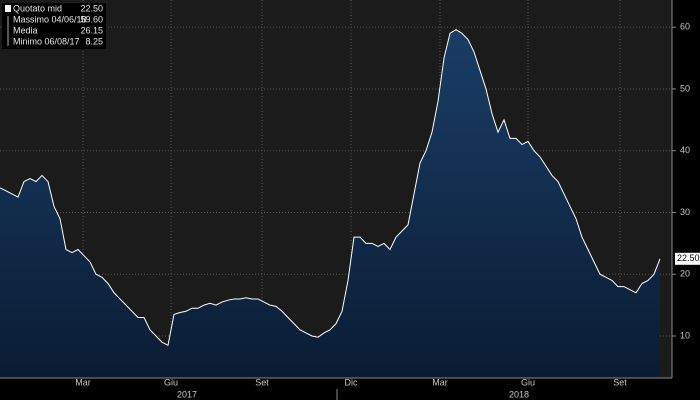 The height and width of the screenshot is (400, 700). Describe the element at coordinates (187, 394) in the screenshot. I see `year-label: 2017` at that location.